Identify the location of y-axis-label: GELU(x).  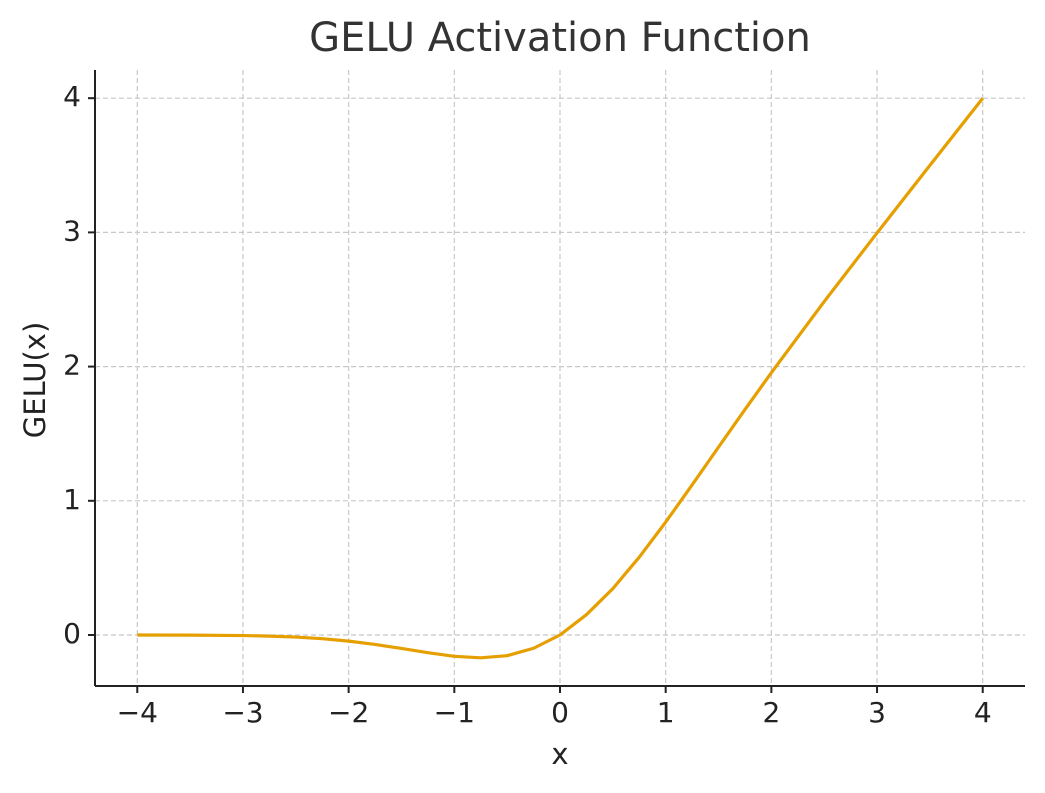
(35, 380).